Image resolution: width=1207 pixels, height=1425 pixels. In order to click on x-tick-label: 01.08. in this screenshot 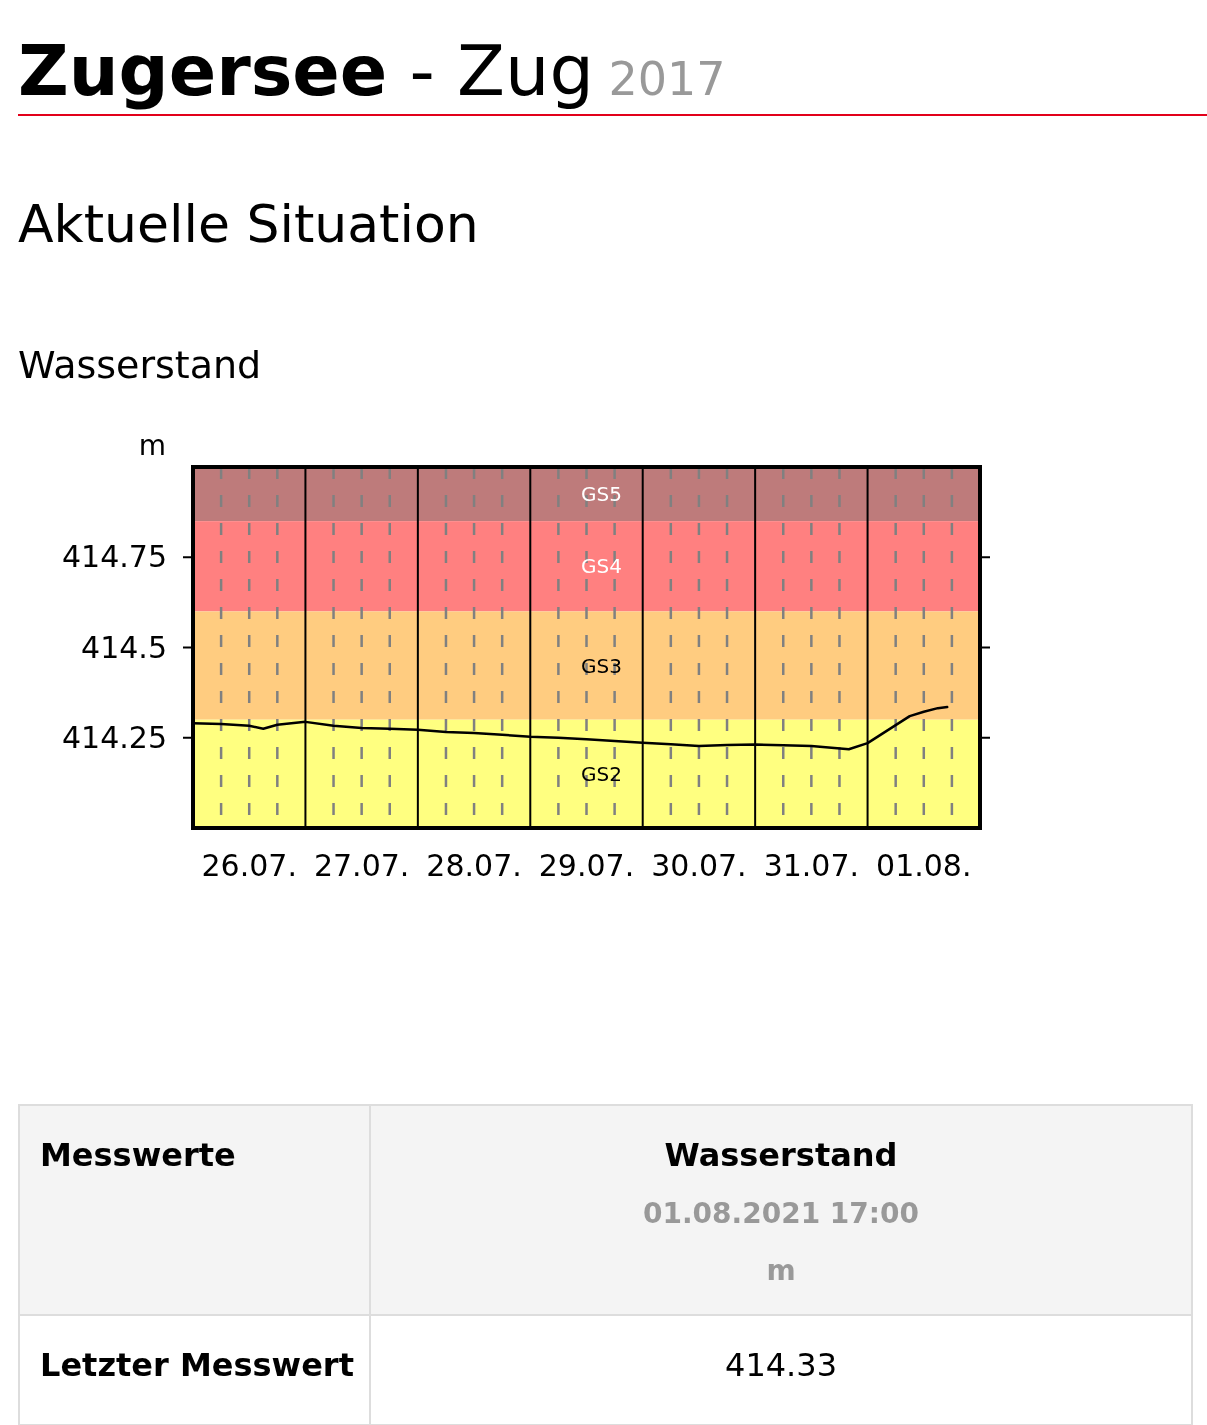, I will do `click(924, 865)`.